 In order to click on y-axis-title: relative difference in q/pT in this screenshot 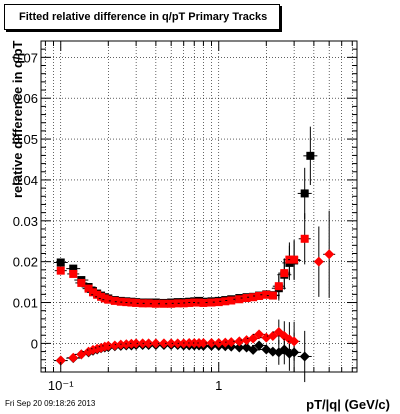, I will do `click(17, 119)`.